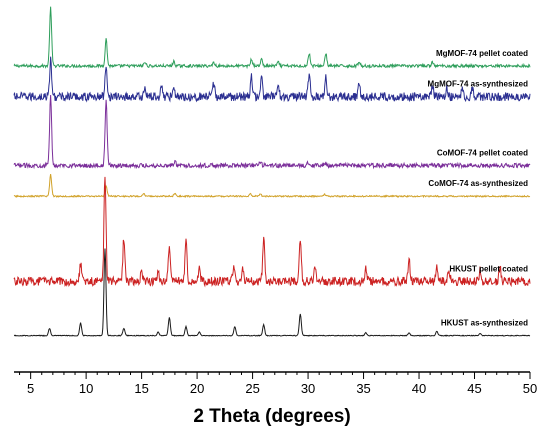 The image size is (550, 435). Describe the element at coordinates (197, 388) in the screenshot. I see `x-tick-label: 20` at that location.